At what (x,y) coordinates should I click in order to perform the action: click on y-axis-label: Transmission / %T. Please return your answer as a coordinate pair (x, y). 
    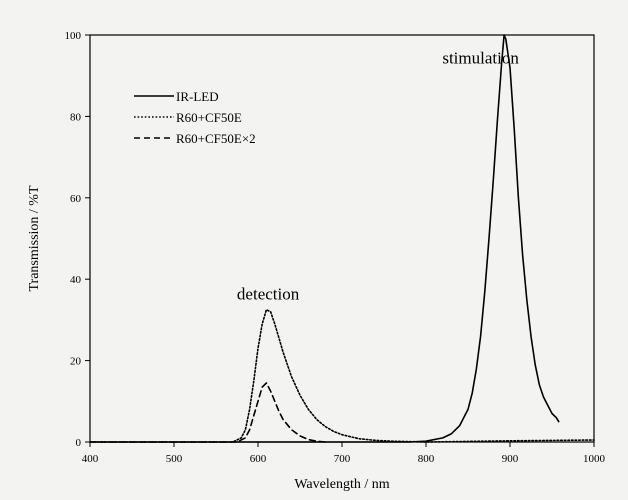
    Looking at the image, I should click on (34, 238).